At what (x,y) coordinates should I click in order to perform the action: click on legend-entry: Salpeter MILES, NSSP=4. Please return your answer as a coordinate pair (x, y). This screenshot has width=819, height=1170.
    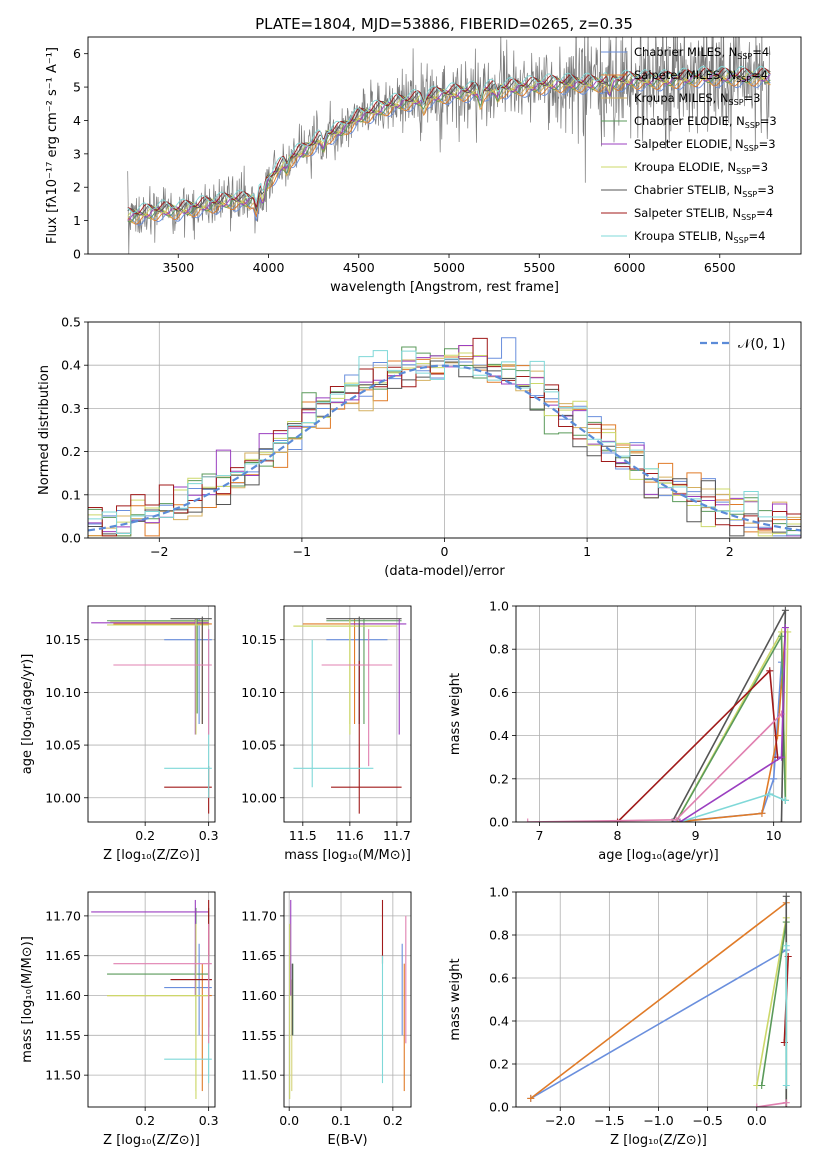
    Looking at the image, I should click on (701, 76).